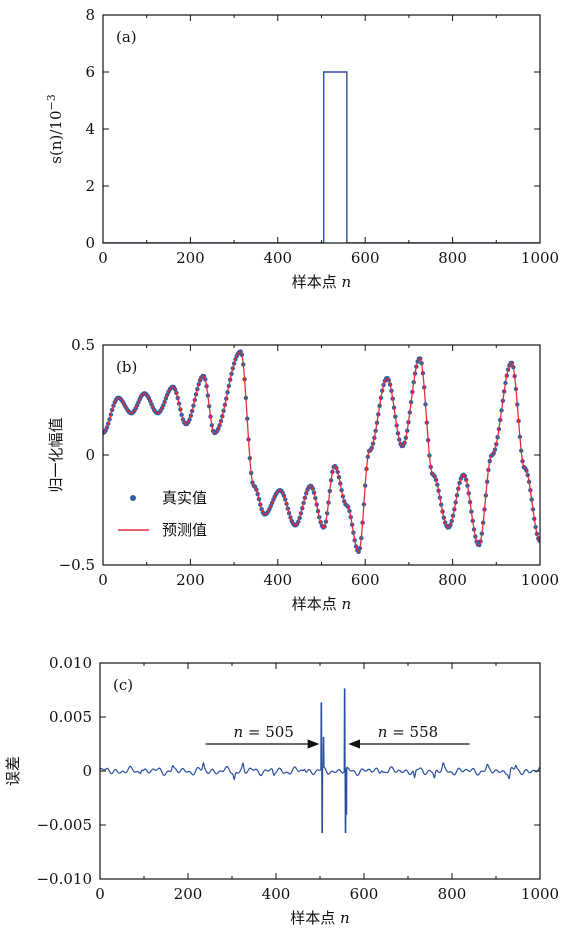  Describe the element at coordinates (13, 771) in the screenshot. I see `y-axis-title: 误差` at that location.